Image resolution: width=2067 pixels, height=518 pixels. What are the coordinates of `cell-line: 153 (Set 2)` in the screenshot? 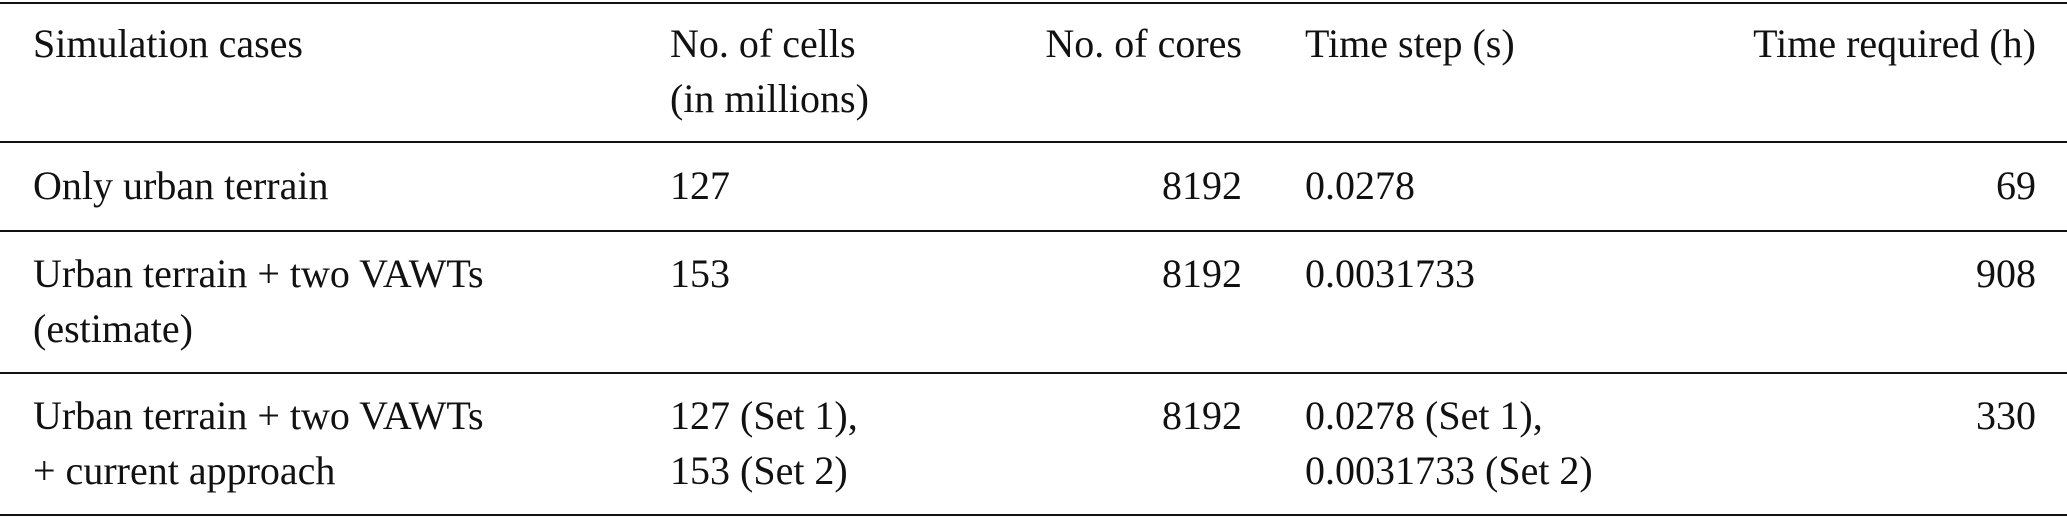 It's located at (759, 470).